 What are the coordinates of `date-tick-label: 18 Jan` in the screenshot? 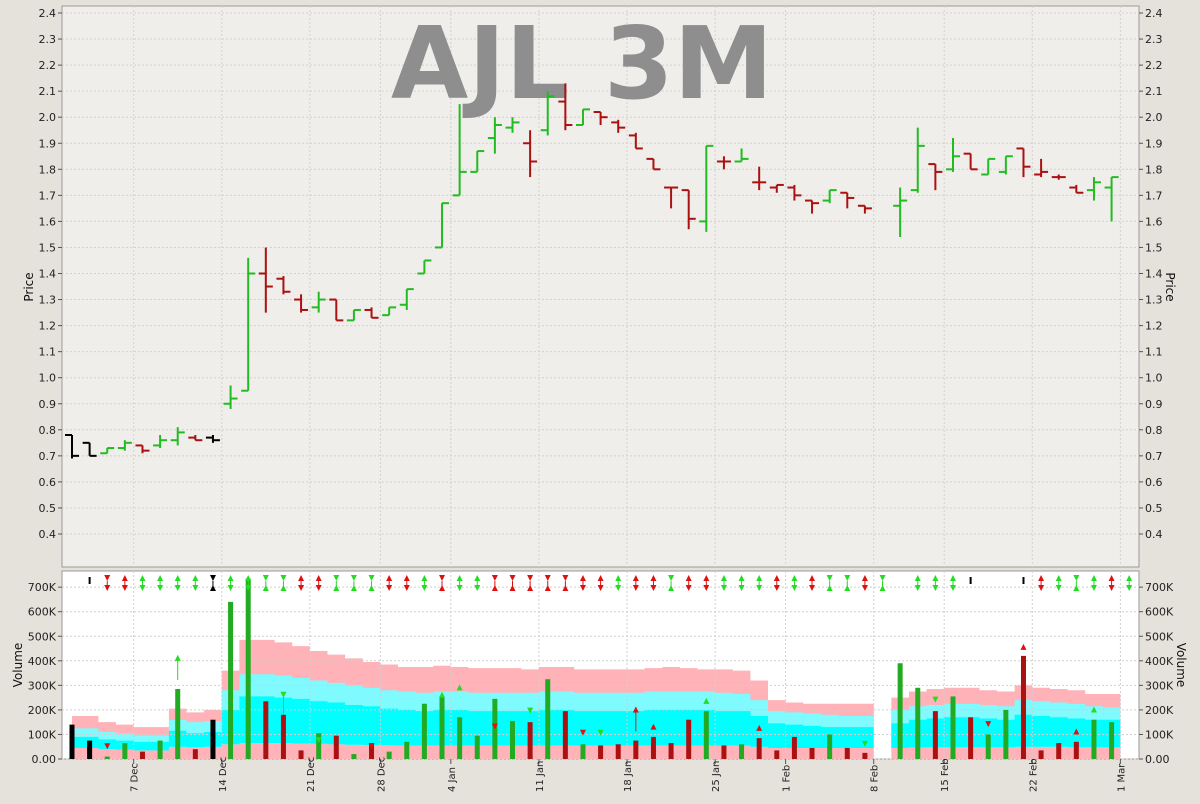 It's located at (628, 776).